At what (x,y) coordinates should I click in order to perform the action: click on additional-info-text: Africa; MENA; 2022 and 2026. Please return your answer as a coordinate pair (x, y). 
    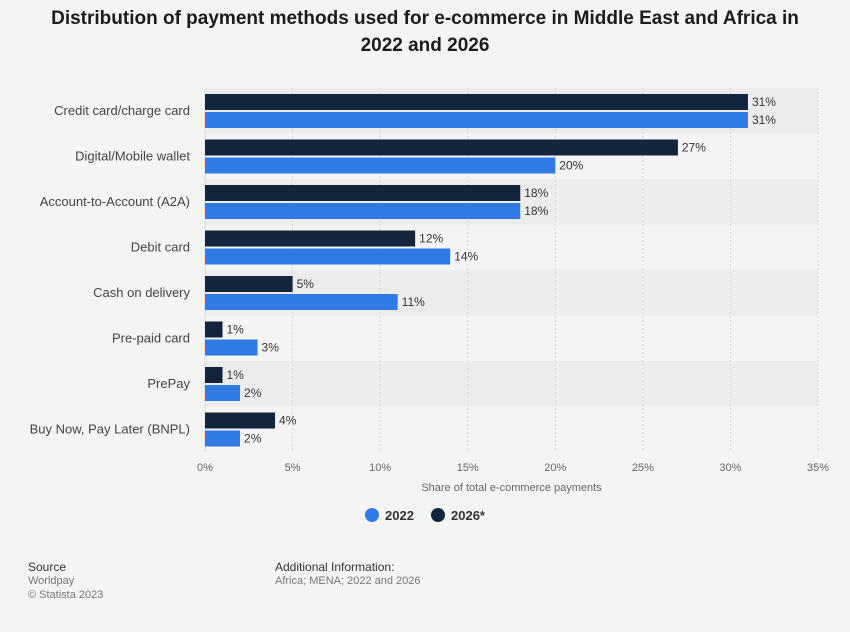
    Looking at the image, I should click on (348, 581).